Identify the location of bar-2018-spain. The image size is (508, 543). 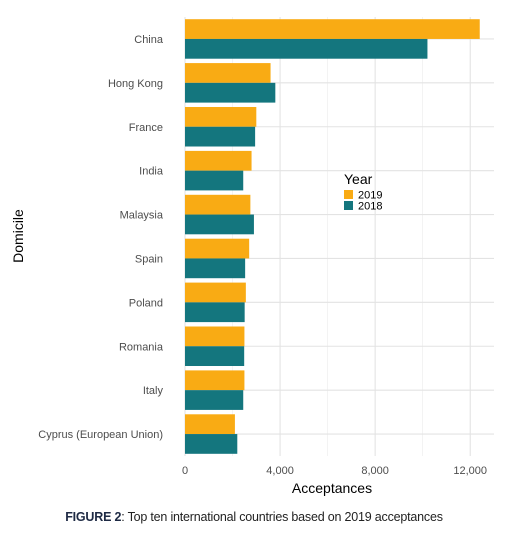
(215, 268).